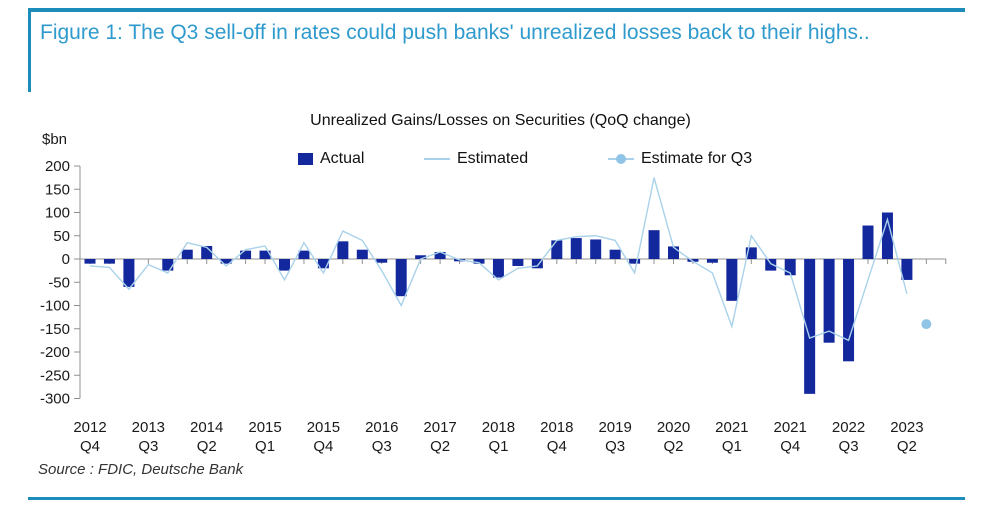 The height and width of the screenshot is (515, 1001). What do you see at coordinates (141, 469) in the screenshot?
I see `source-attribution: Source : FDIC, Deutsche Bank` at bounding box center [141, 469].